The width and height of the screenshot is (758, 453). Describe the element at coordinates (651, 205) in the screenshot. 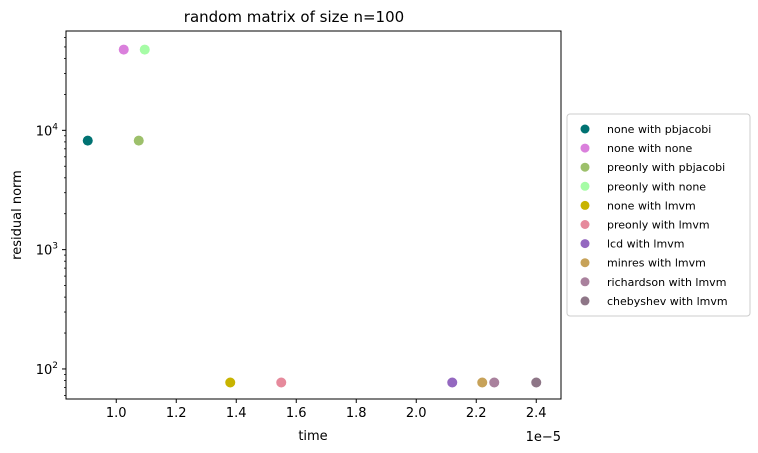

I see `legend-label: none with lmvm` at that location.